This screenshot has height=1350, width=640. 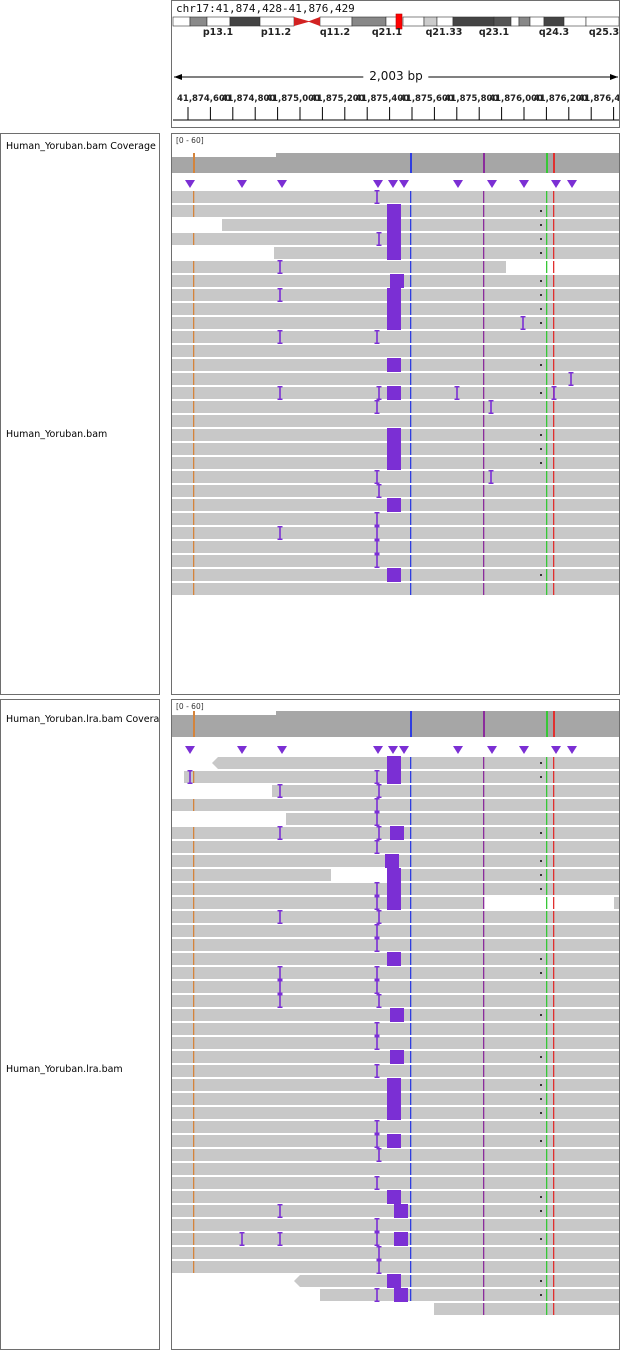 What do you see at coordinates (381, 184) in the screenshot?
I see `insertion-markers` at bounding box center [381, 184].